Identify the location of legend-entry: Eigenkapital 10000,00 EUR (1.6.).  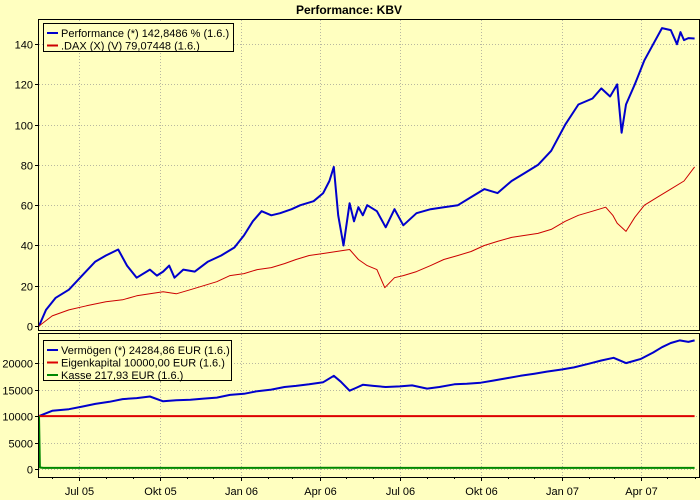
(143, 364).